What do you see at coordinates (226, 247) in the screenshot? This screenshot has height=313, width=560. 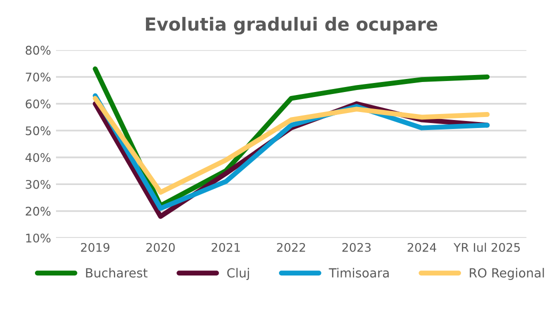 I see `x-tick-label: 2021` at bounding box center [226, 247].